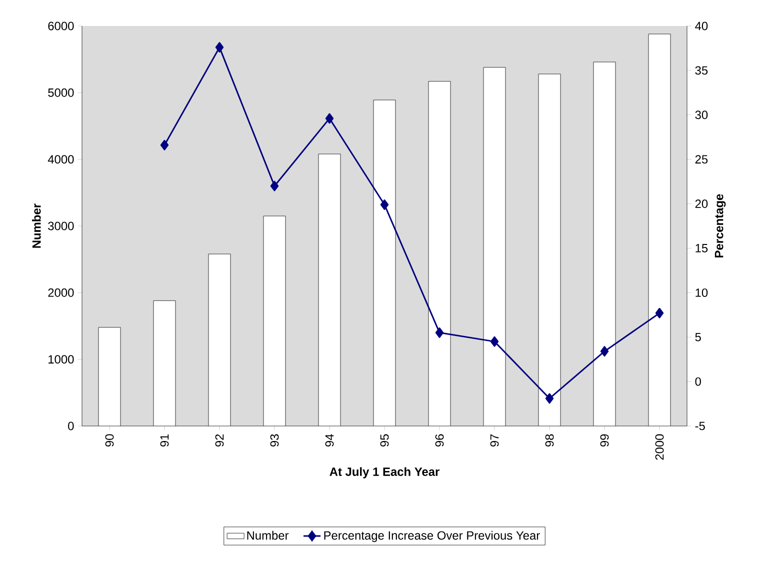  Describe the element at coordinates (329, 440) in the screenshot. I see `x-tick-label: 94` at that location.